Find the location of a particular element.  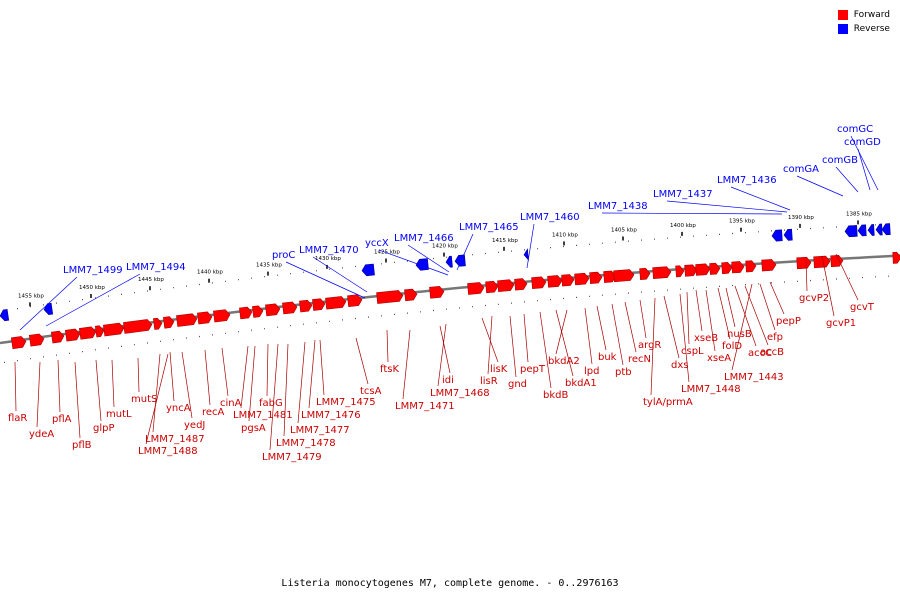

ruler-label: 1435 kbp is located at coordinates (269, 266).